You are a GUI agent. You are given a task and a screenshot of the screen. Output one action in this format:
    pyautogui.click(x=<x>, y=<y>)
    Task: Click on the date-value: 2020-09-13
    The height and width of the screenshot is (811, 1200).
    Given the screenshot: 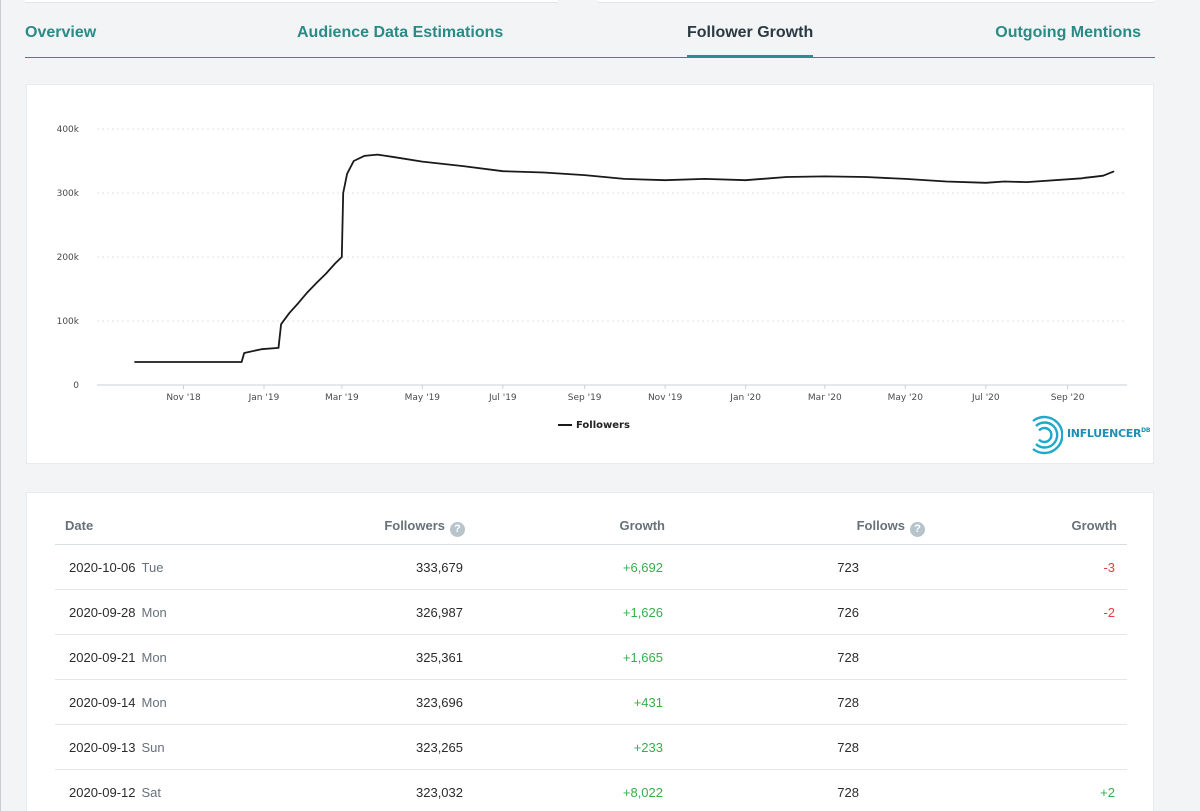 What is the action you would take?
    pyautogui.click(x=102, y=747)
    